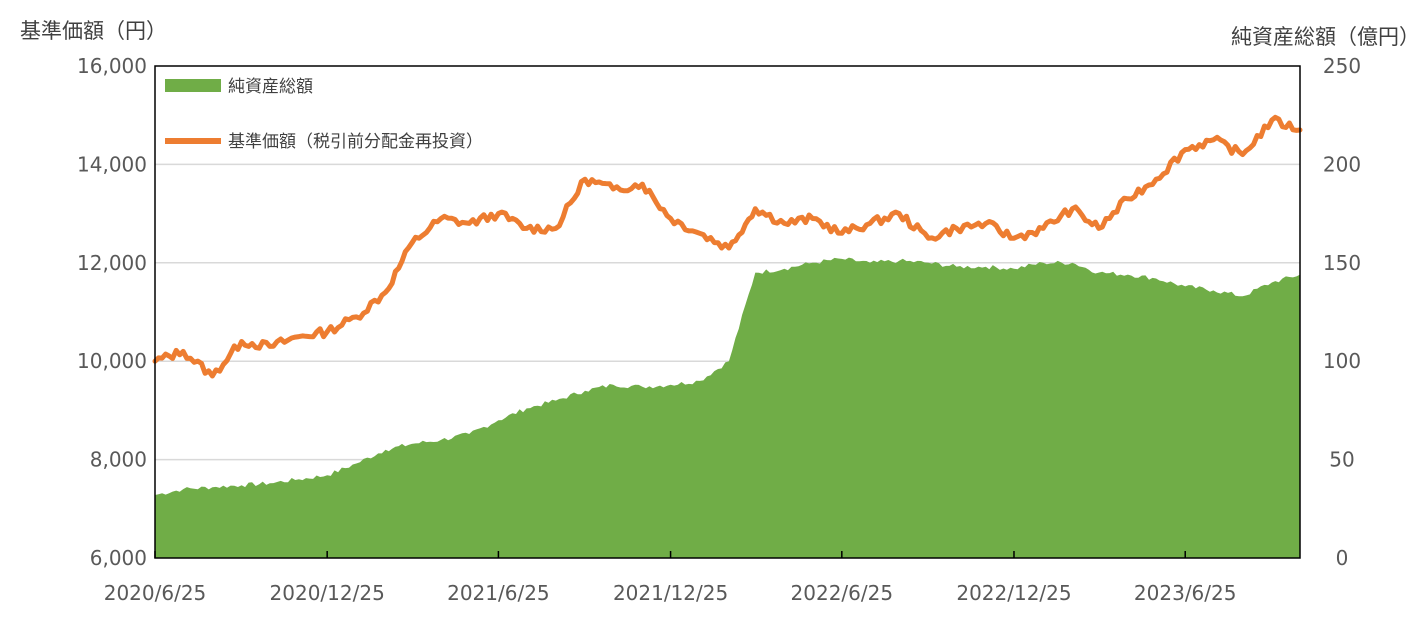 This screenshot has width=1428, height=625. Describe the element at coordinates (1013, 593) in the screenshot. I see `x-tick-label: 2022/12/25` at that location.